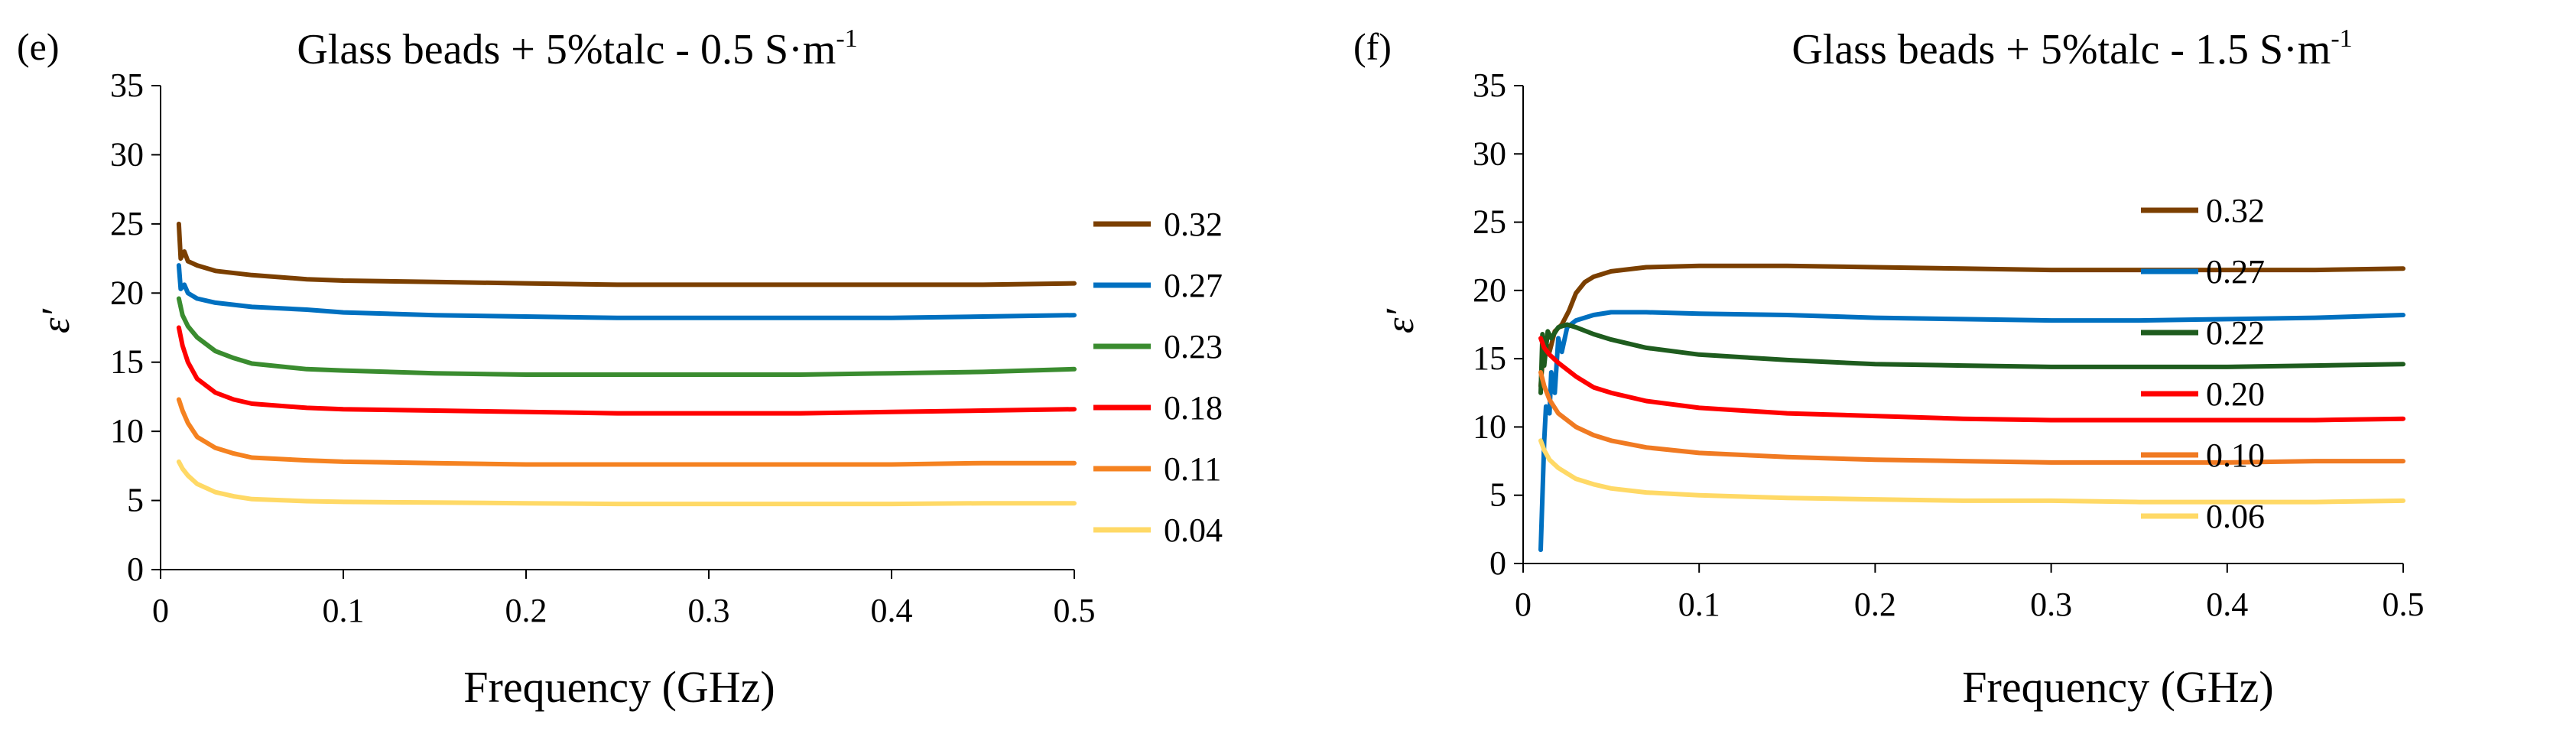  I want to click on series-line-0.22, so click(1972, 358).